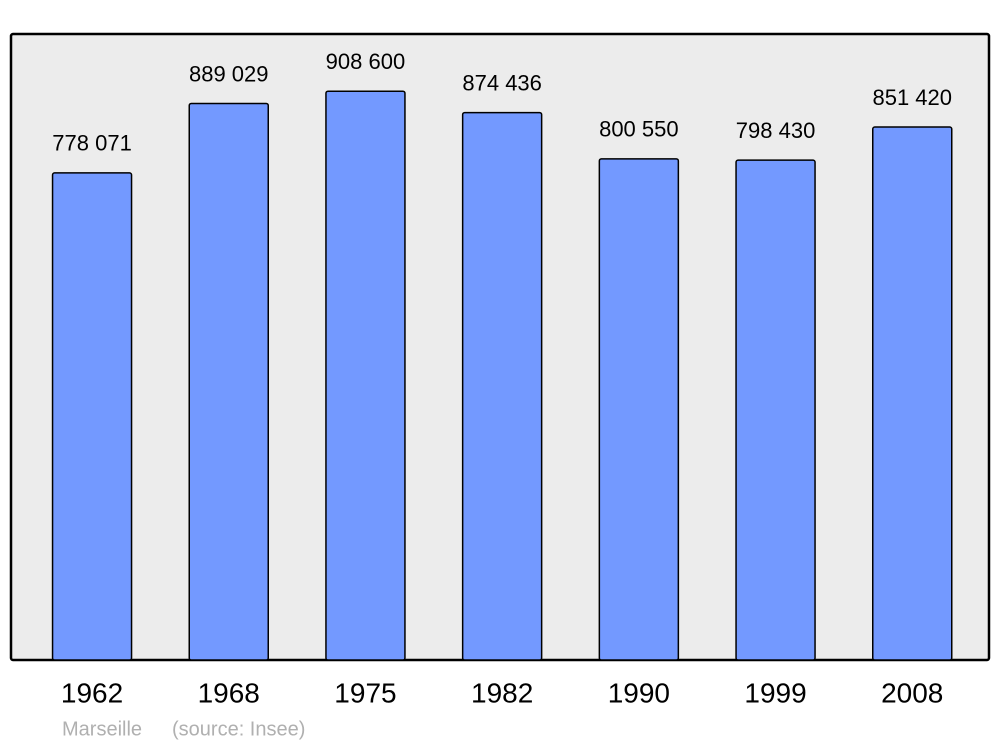 The width and height of the screenshot is (1000, 747). I want to click on value-label: 908 600, so click(366, 61).